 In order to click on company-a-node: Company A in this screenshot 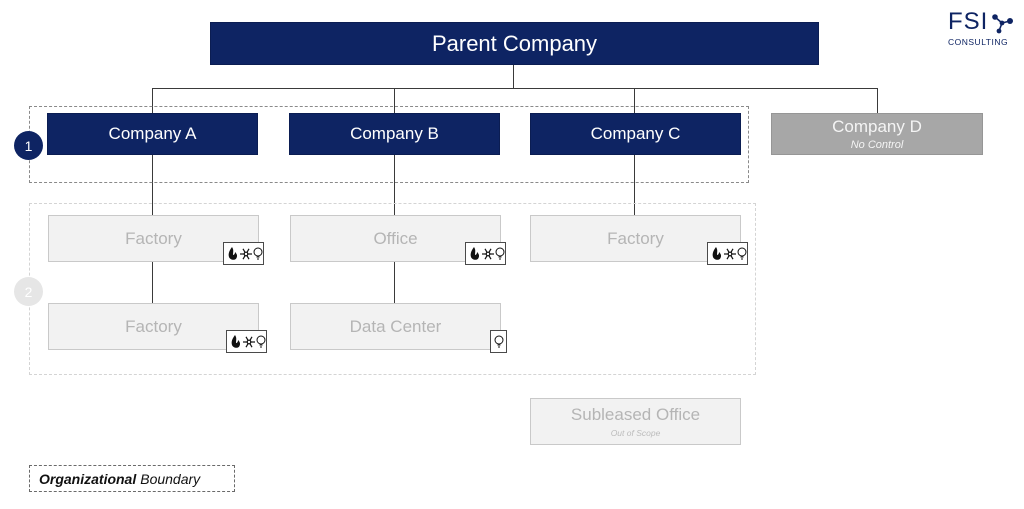, I will do `click(152, 134)`.